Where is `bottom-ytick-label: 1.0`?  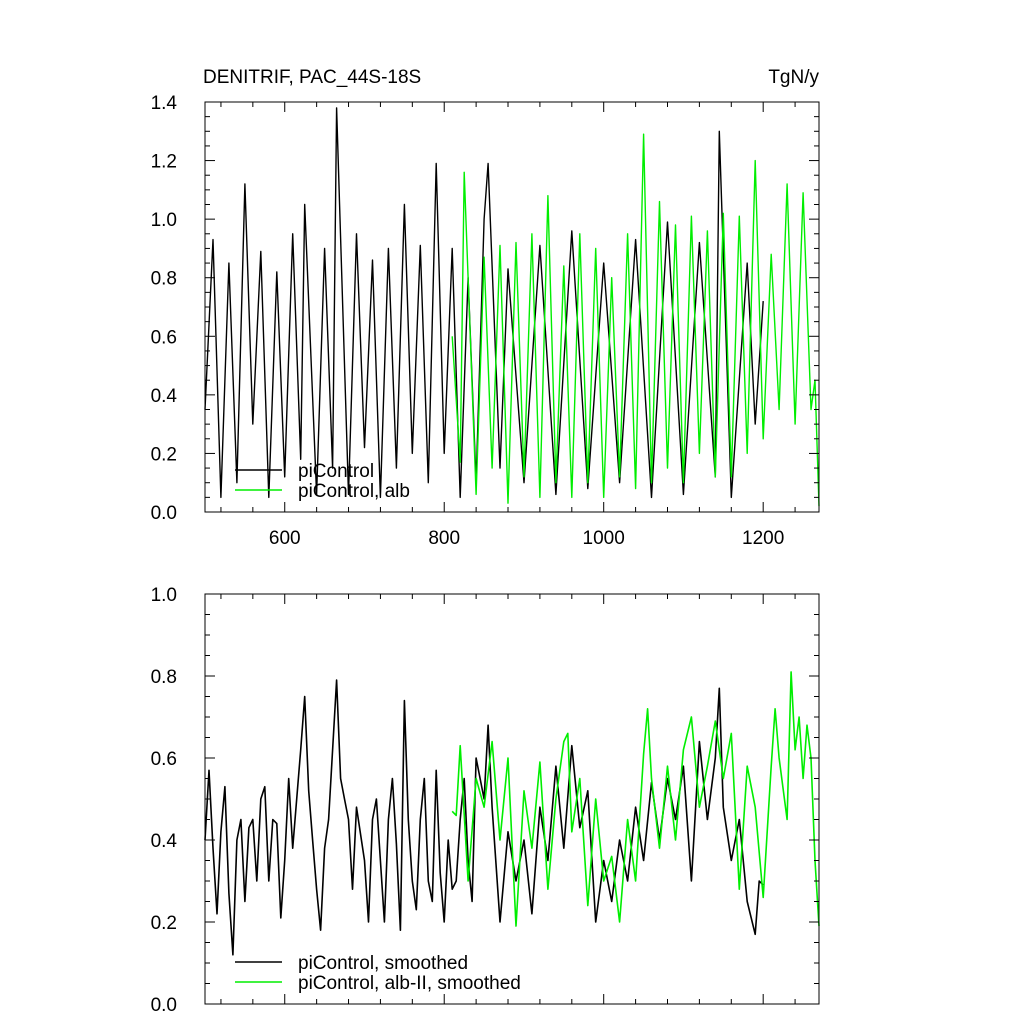
bottom-ytick-label: 1.0 is located at coordinates (164, 595).